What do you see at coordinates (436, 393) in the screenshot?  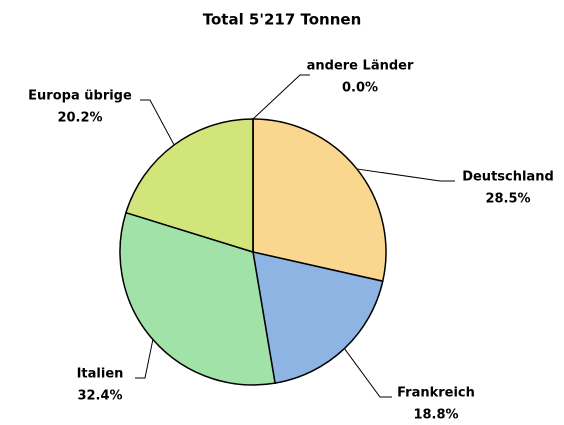 I see `category-label: Frankreich` at bounding box center [436, 393].